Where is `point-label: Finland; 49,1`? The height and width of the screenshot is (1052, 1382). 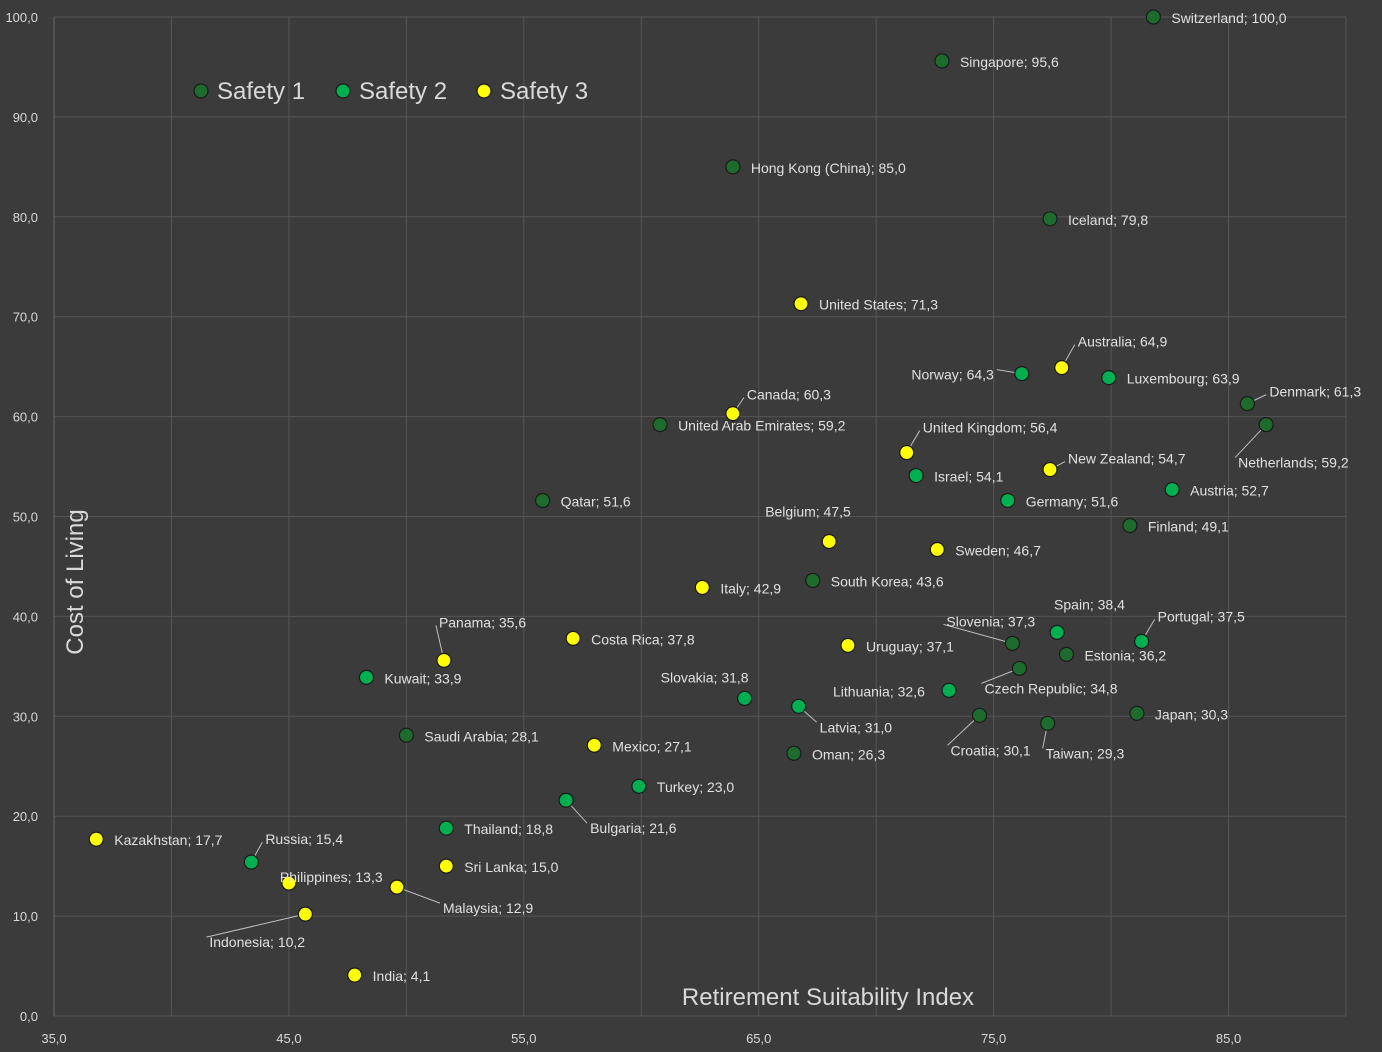 point-label: Finland; 49,1 is located at coordinates (1188, 526).